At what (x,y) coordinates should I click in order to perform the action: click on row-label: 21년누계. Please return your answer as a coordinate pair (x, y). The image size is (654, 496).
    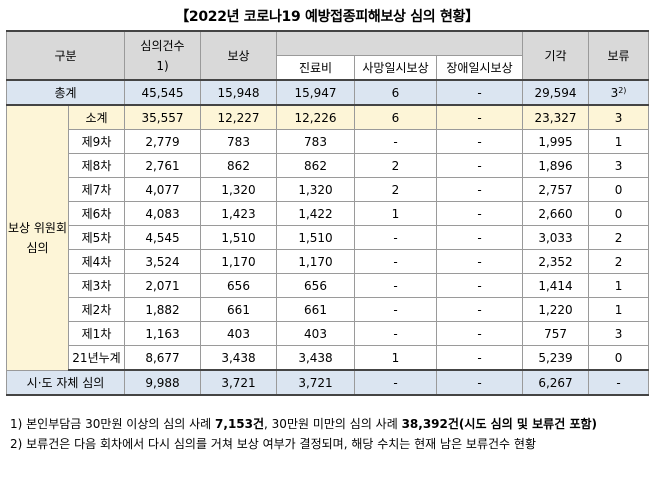
    Looking at the image, I should click on (96, 358).